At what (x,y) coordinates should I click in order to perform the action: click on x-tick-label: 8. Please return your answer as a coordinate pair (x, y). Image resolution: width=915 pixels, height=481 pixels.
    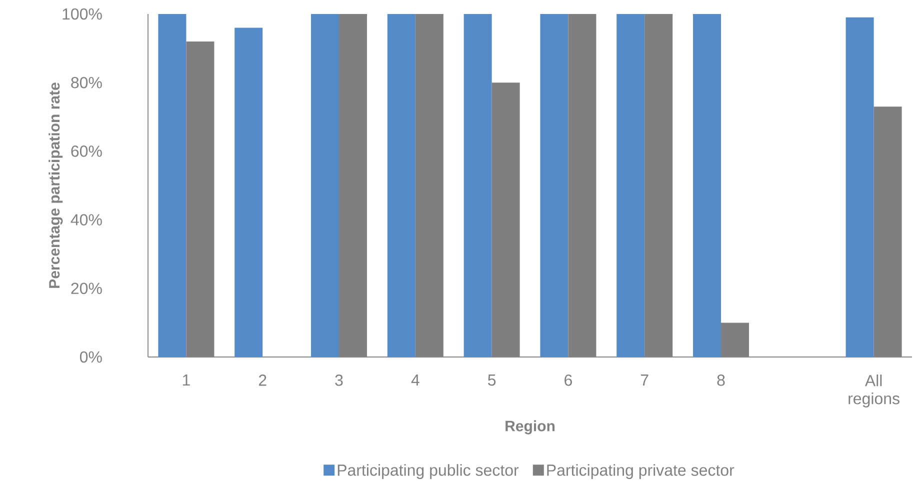
    Looking at the image, I should click on (721, 380).